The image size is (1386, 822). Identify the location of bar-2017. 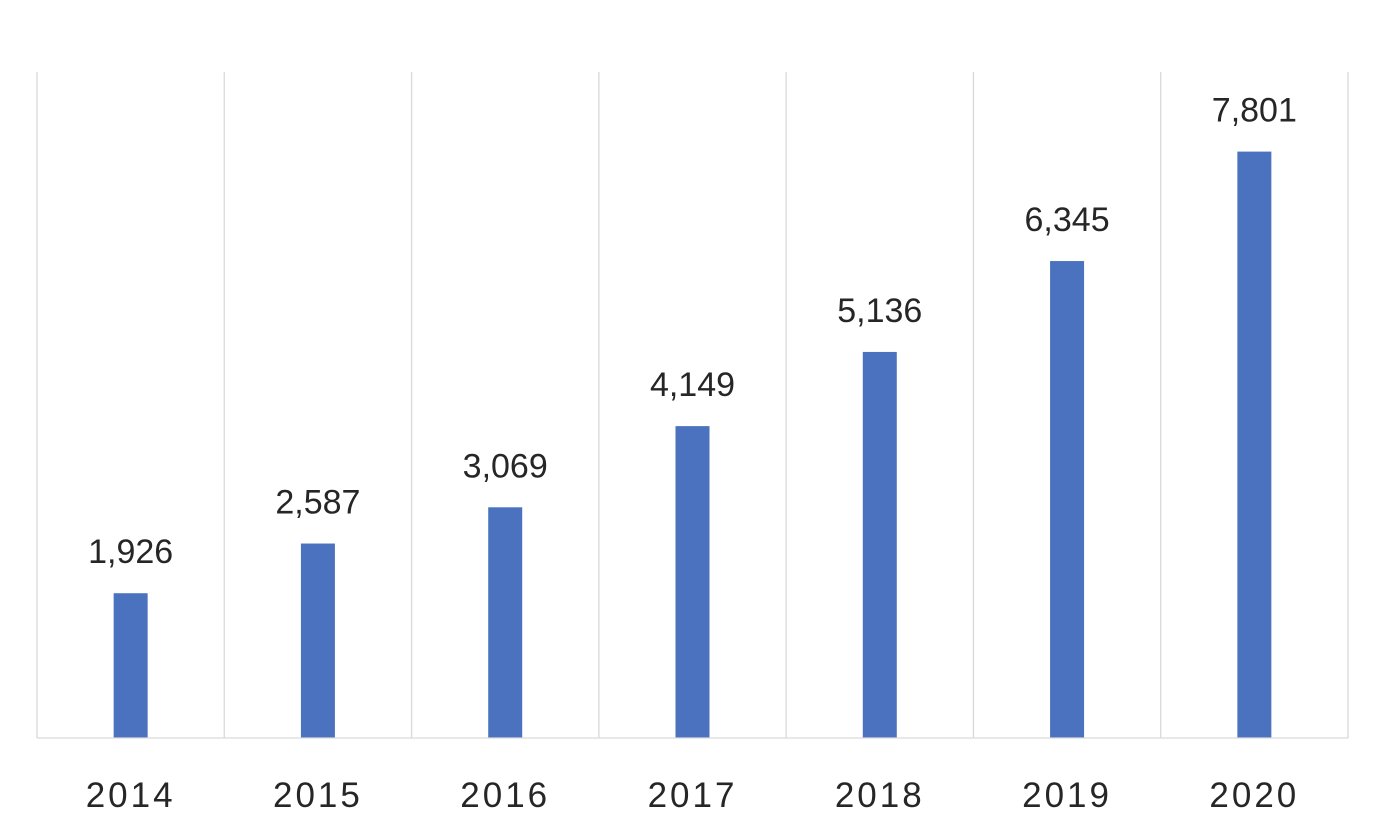
(692, 582).